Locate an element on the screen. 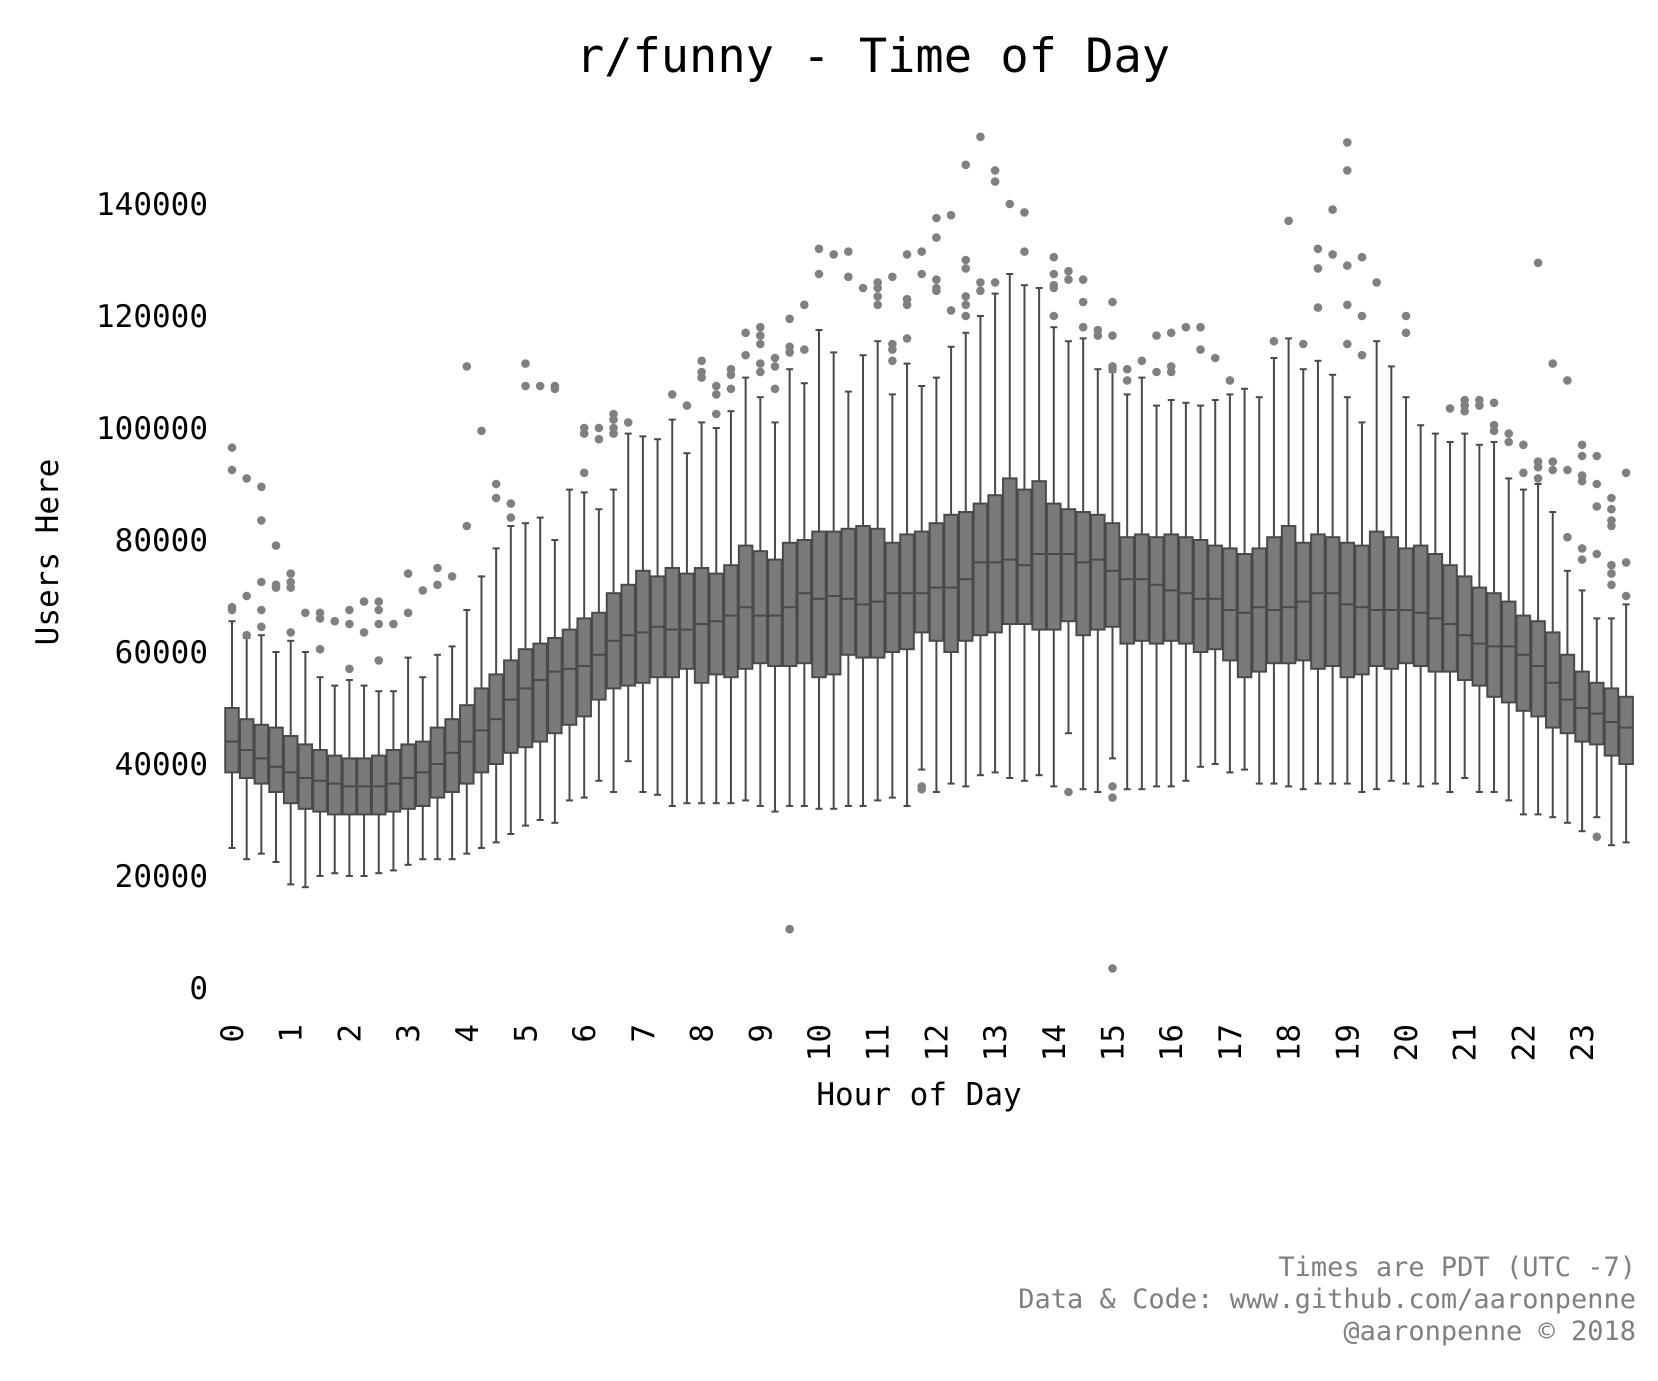  y-axis: 0 20000 40000 60000 80000 100000 120000 140000 is located at coordinates (152, 597).